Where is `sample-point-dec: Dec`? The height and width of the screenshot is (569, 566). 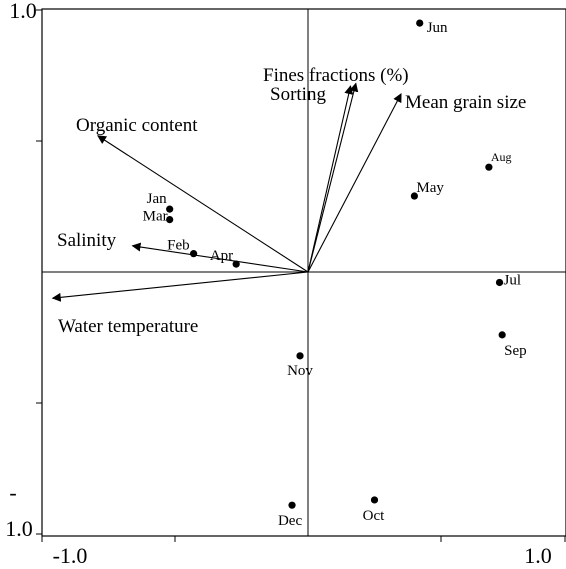 sample-point-dec: Dec is located at coordinates (290, 515).